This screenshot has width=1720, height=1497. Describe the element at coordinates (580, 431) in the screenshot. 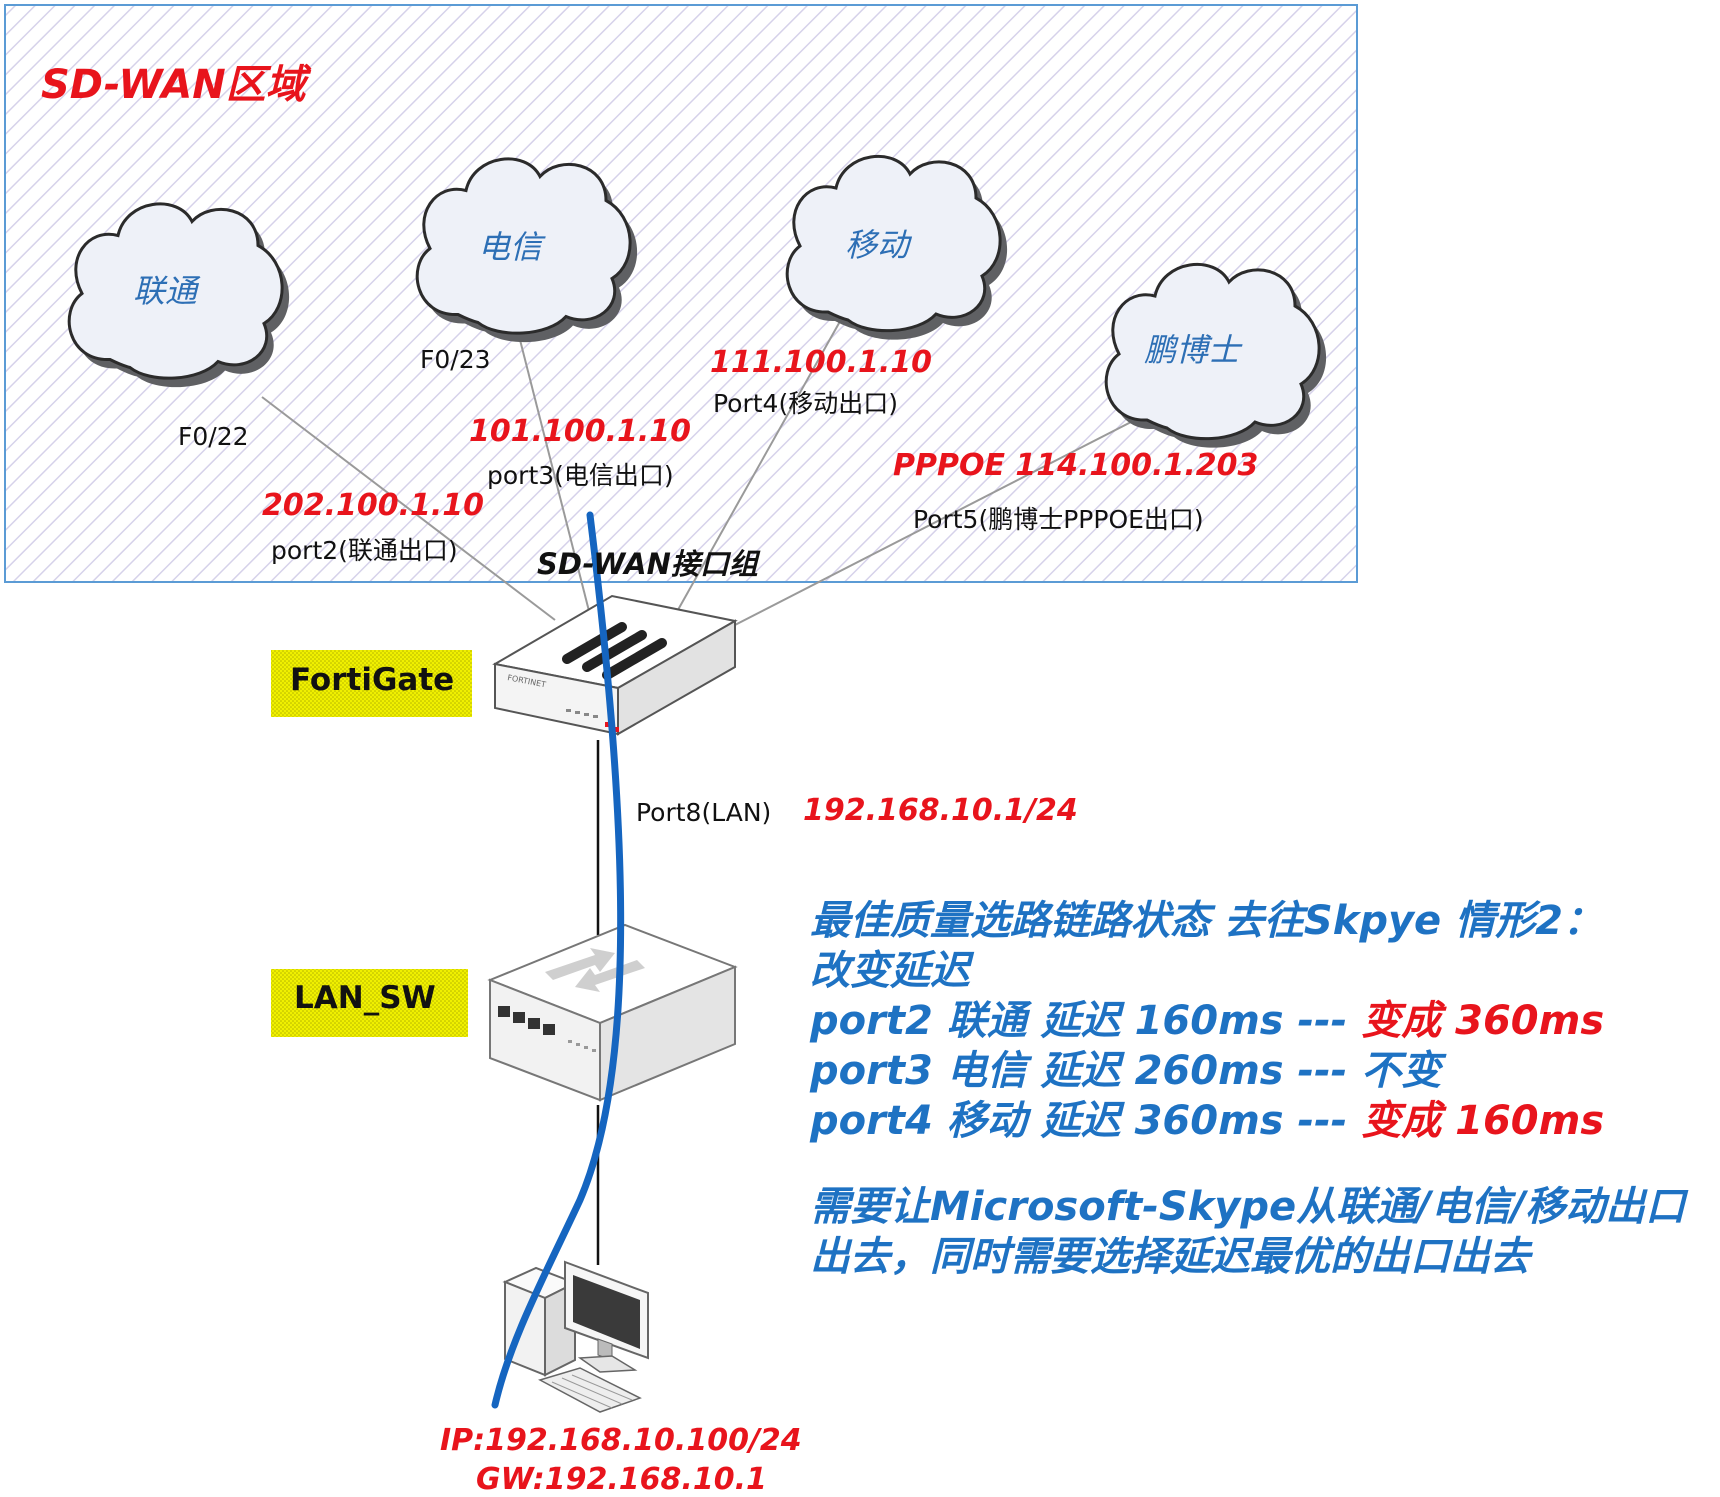

I see `port3-ip: 101.100.1.10` at that location.